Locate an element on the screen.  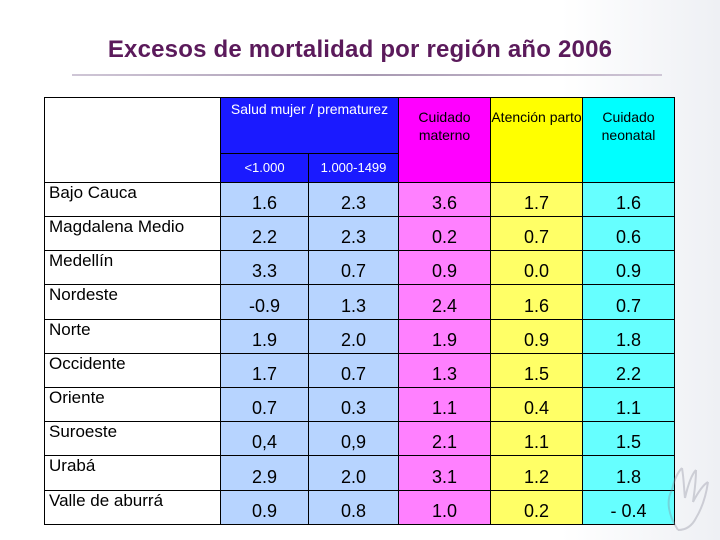
header-salud: Salud mujer / prematurez is located at coordinates (309, 125).